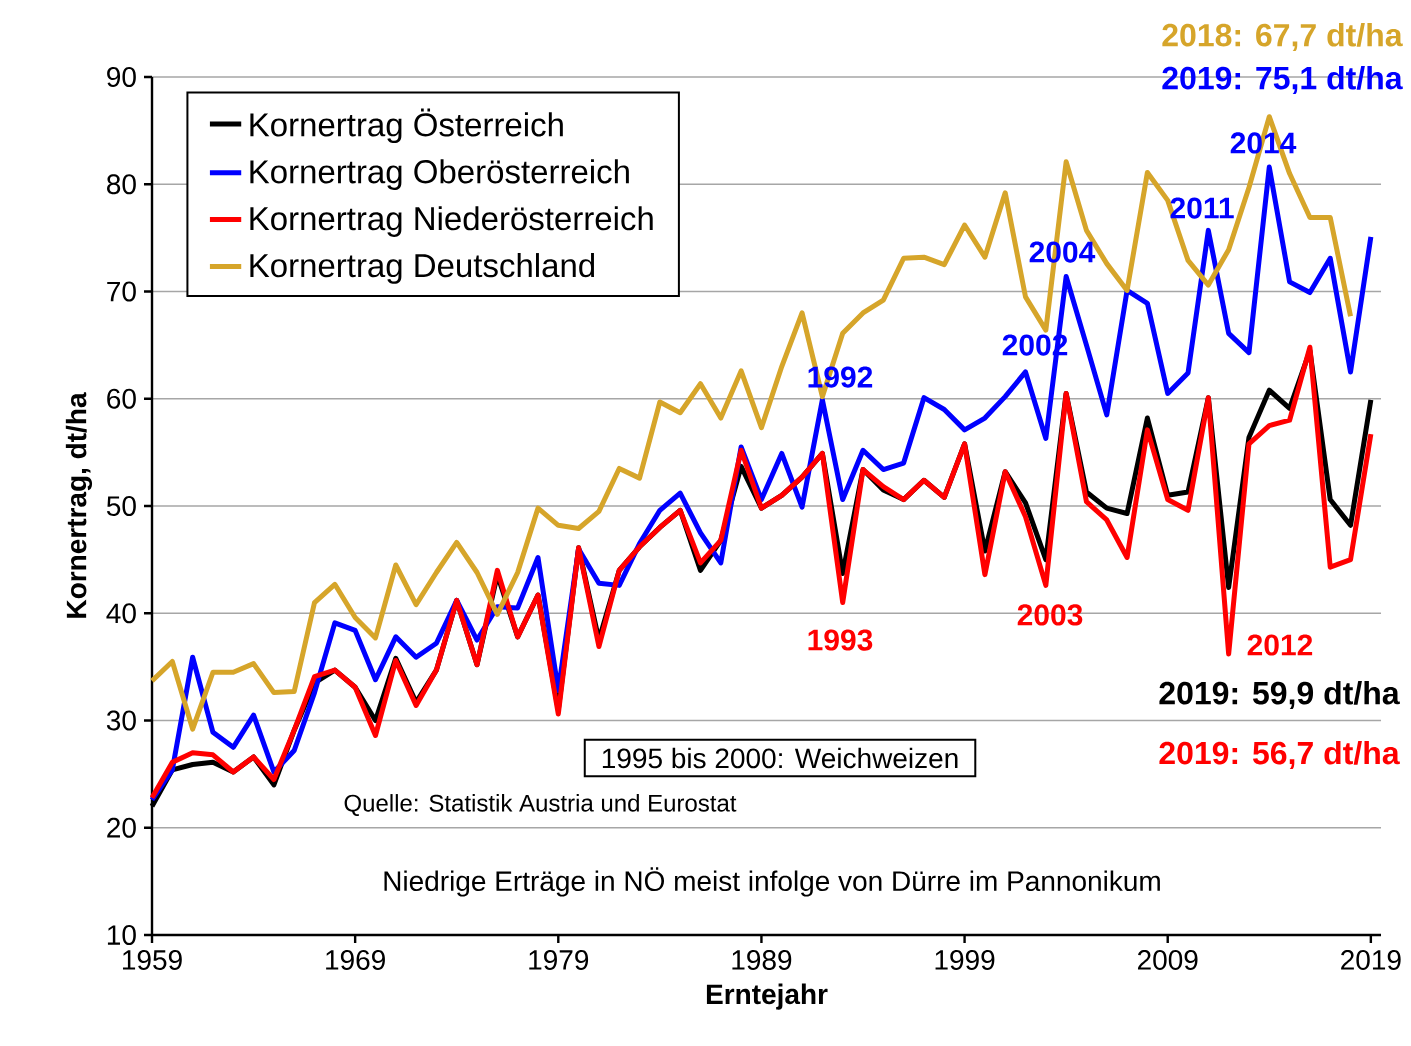 The width and height of the screenshot is (1411, 1046). Describe the element at coordinates (965, 960) in the screenshot. I see `x-tick-label: 1999` at that location.